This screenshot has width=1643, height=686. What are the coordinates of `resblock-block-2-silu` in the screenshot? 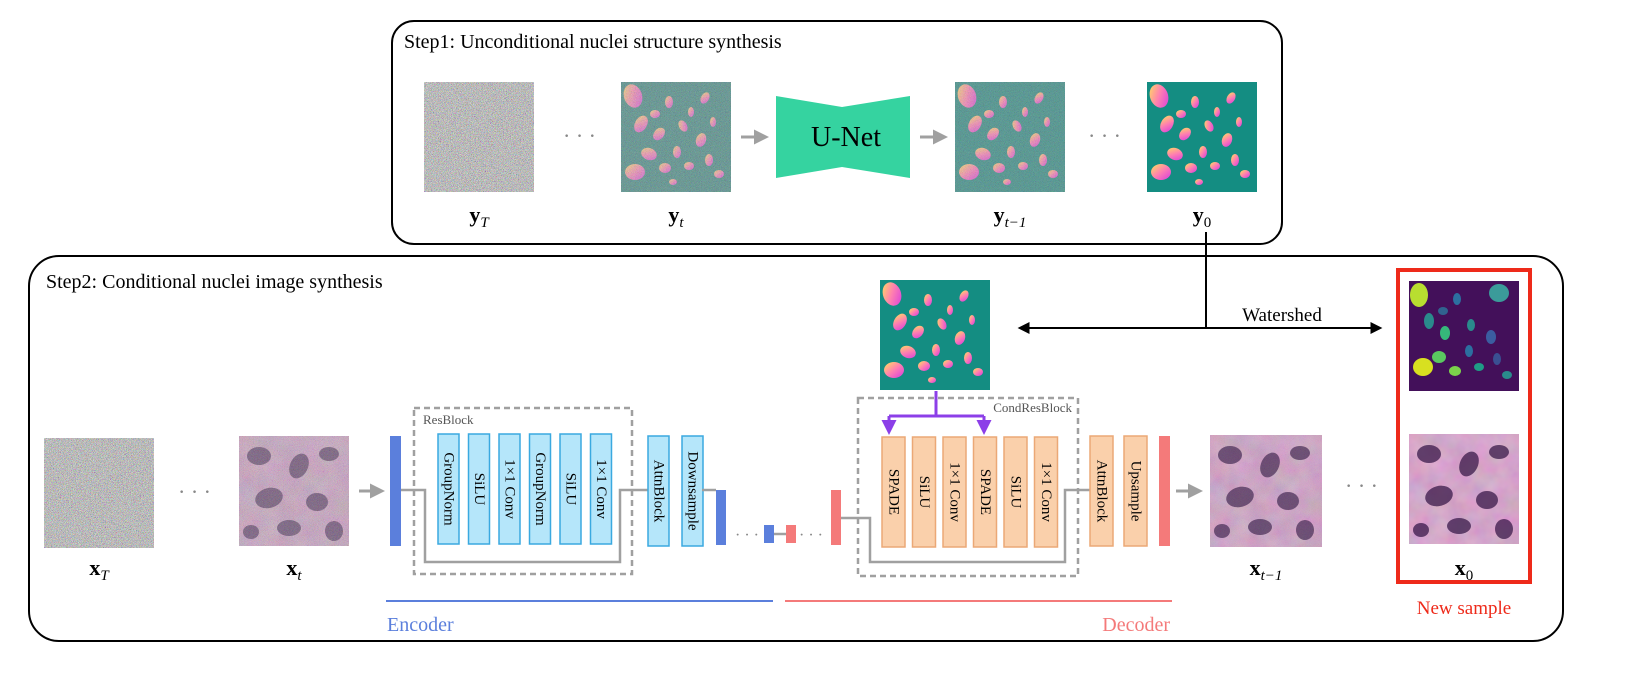 It's located at (479, 489).